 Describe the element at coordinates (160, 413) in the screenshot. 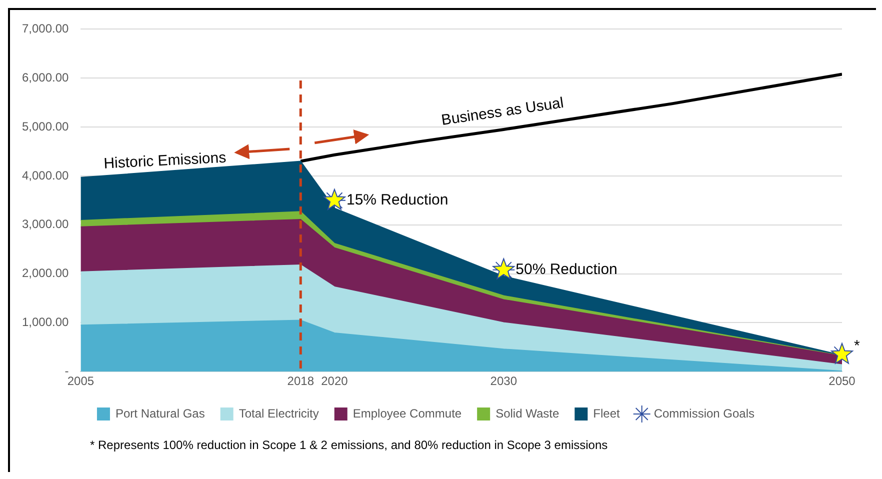

I see `legend-label: Port Natural Gas` at that location.